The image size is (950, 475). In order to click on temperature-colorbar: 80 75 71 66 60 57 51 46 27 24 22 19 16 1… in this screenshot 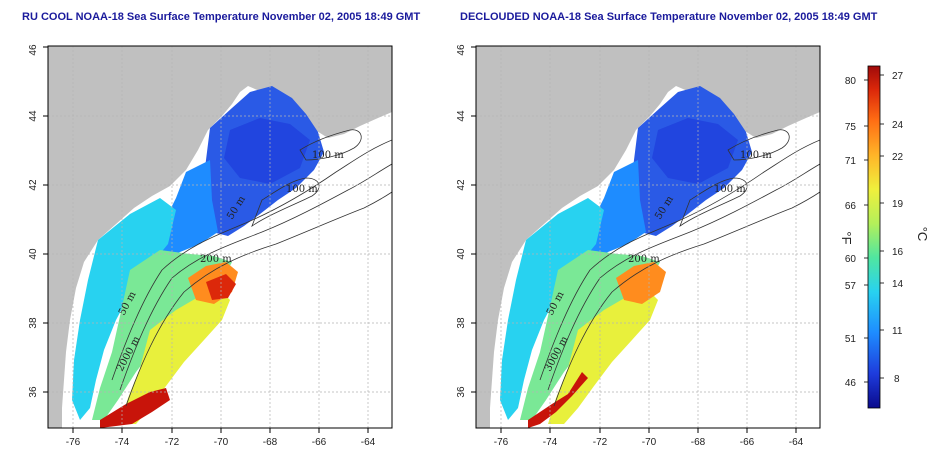, I will do `click(884, 237)`.